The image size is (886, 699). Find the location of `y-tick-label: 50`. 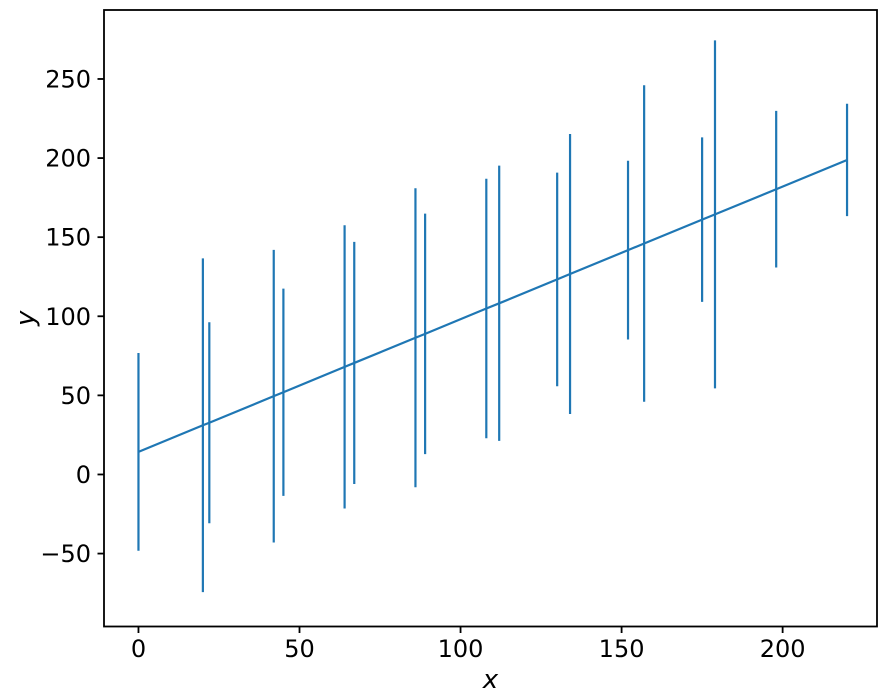

y-tick-label: 50 is located at coordinates (75, 396).